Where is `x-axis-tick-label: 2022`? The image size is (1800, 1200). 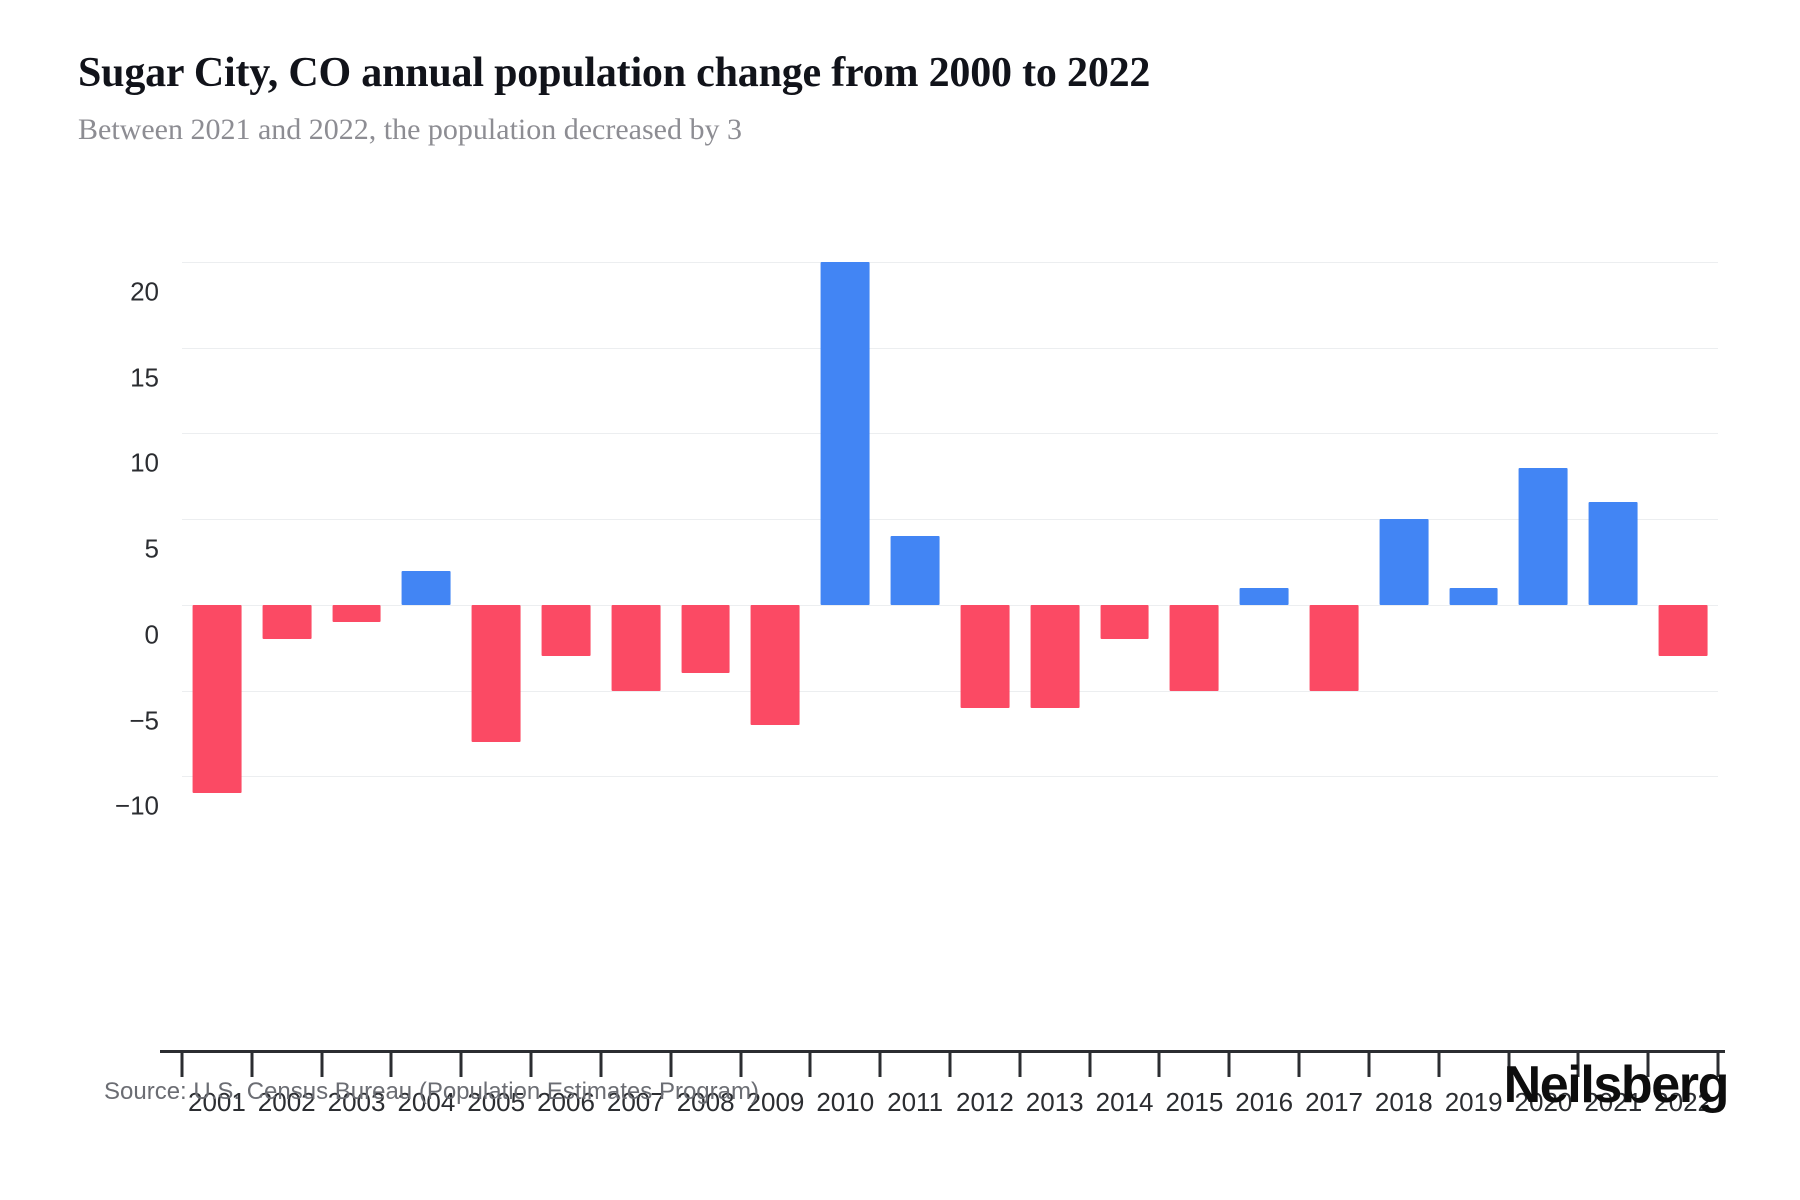
x-axis-tick-label: 2022 is located at coordinates (1683, 1102).